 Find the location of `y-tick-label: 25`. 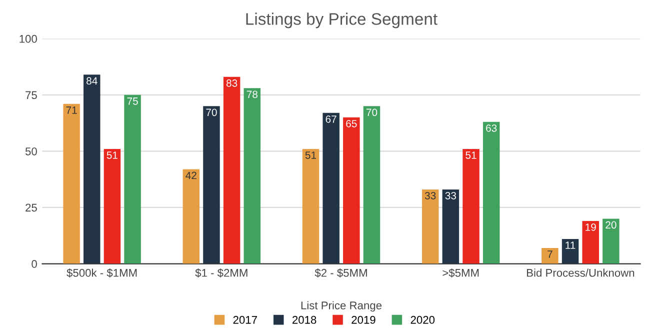

y-tick-label: 25 is located at coordinates (31, 208).